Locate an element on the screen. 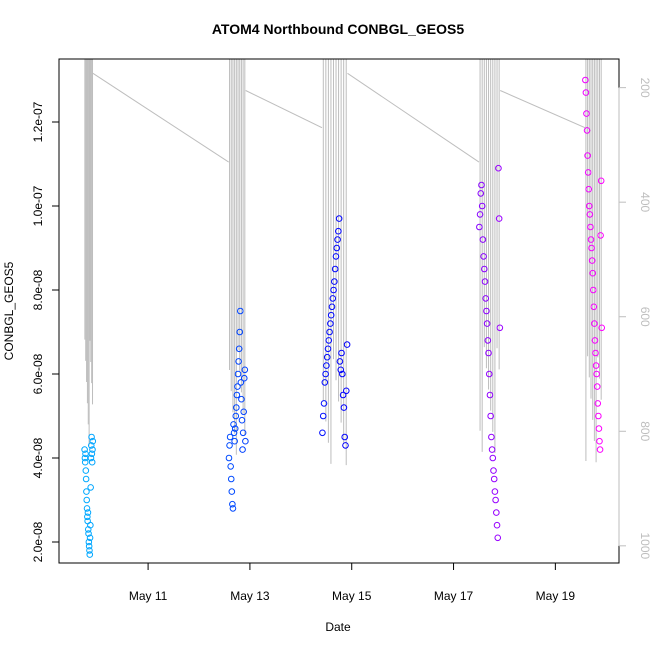 The width and height of the screenshot is (650, 650). y-tick-label: 6.0e-08 is located at coordinates (38, 373).